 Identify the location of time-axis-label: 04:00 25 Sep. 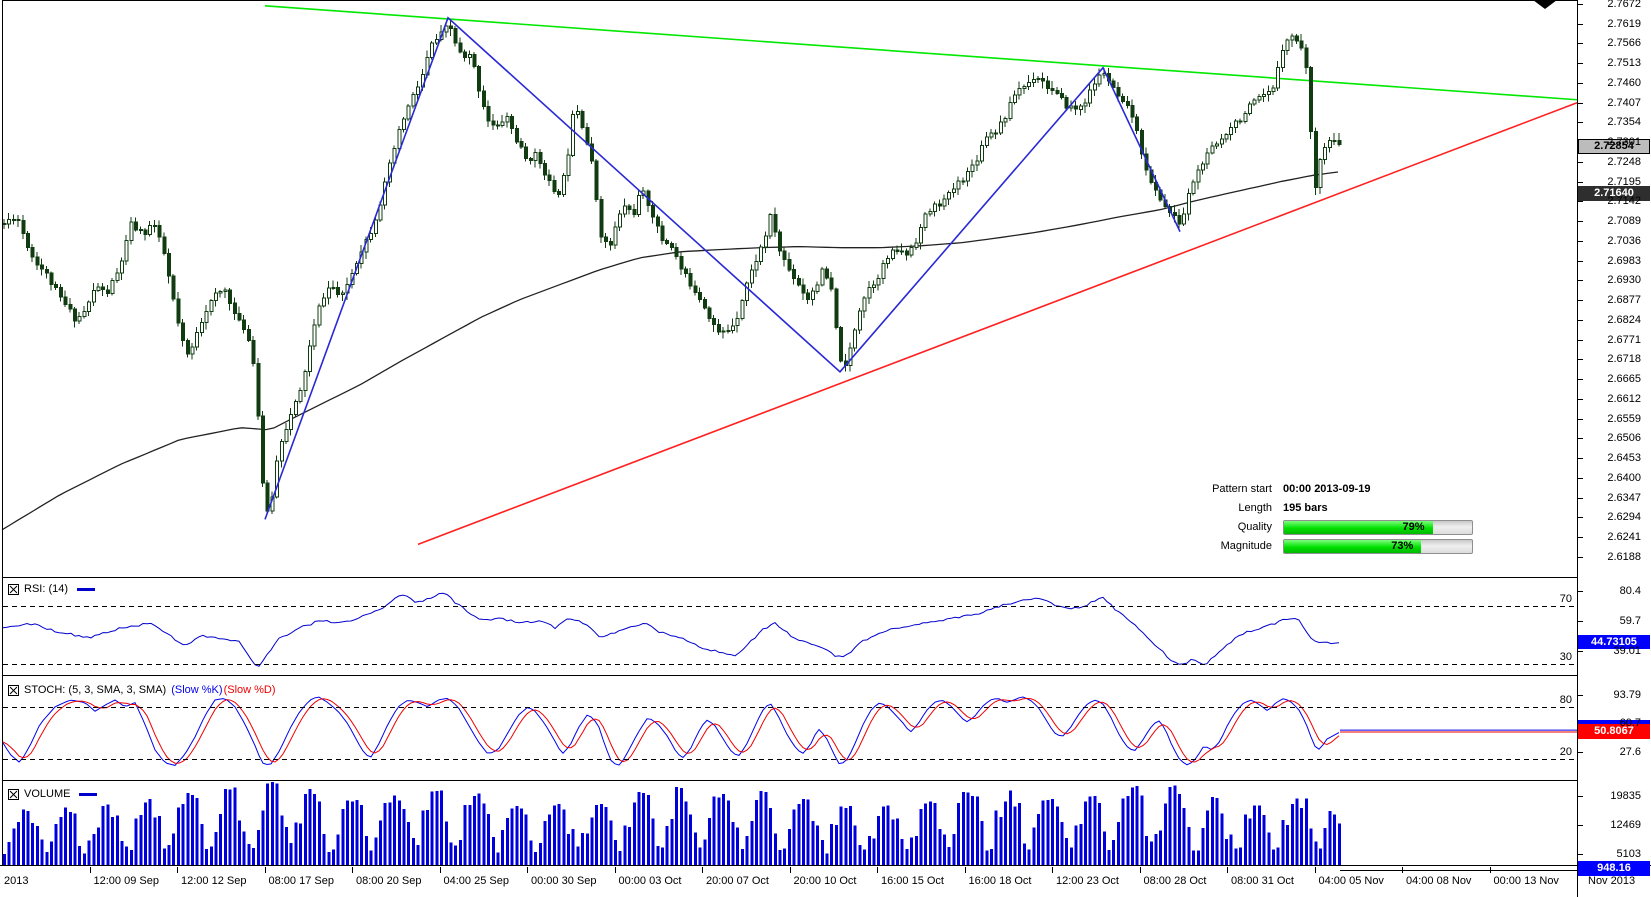
(476, 881).